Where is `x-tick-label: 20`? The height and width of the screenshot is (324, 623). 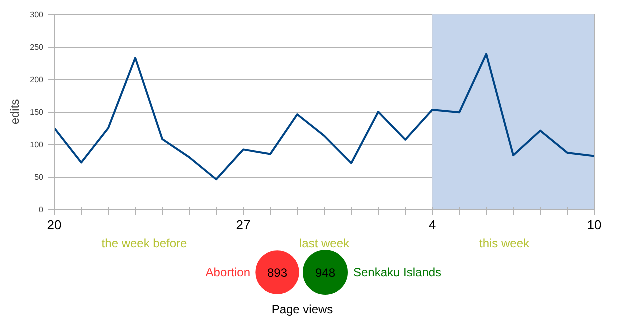
x-tick-label: 20 is located at coordinates (54, 225).